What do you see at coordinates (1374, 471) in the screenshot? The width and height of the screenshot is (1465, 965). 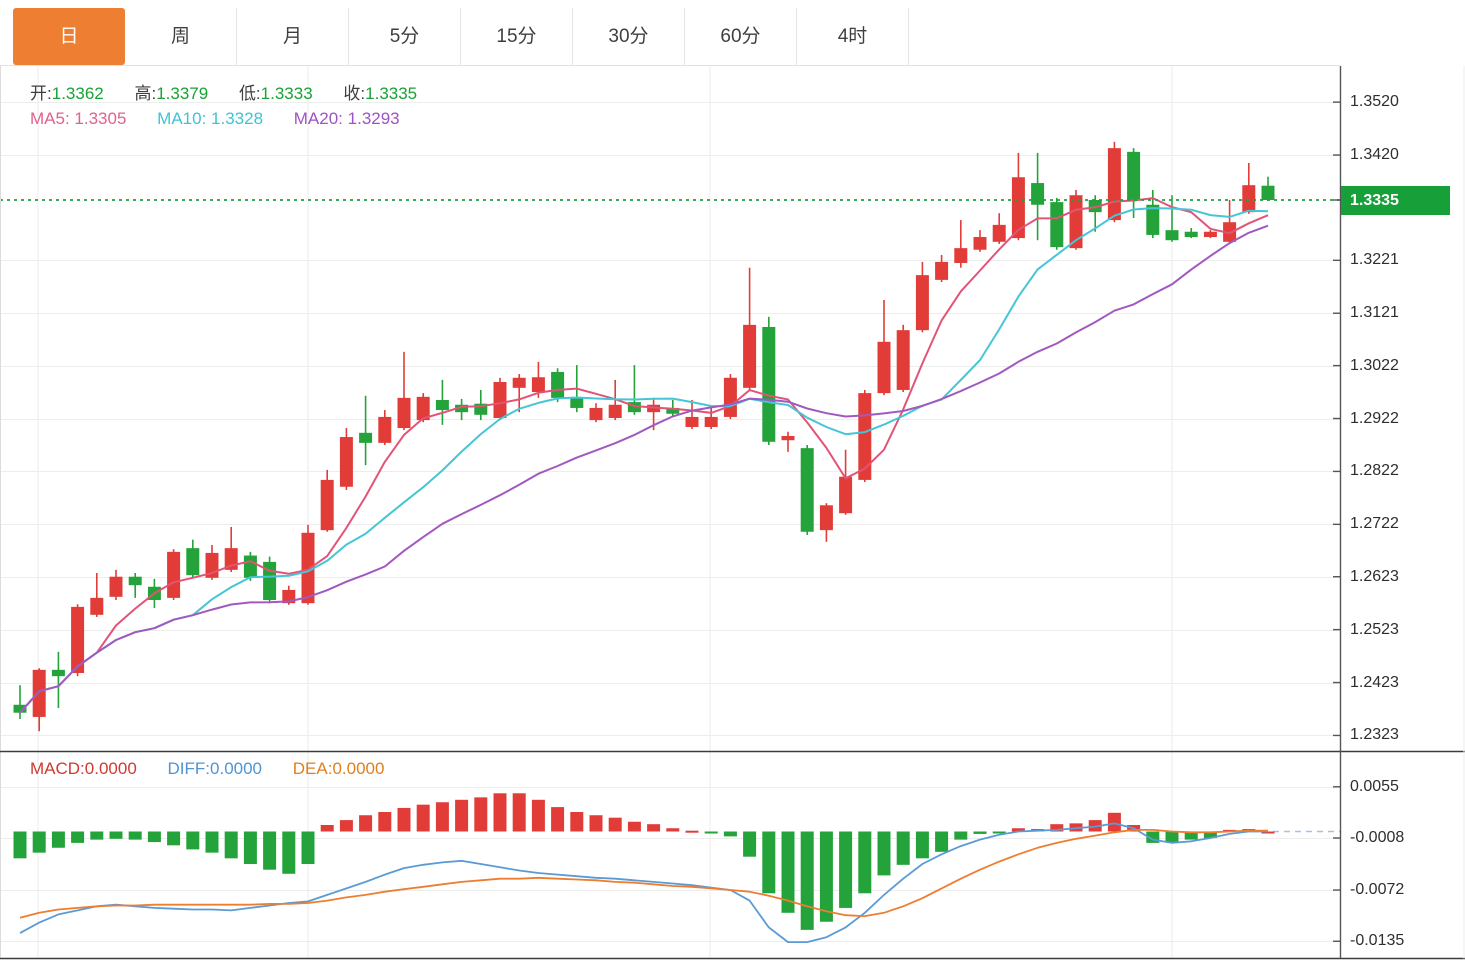 I see `price-axis-label: 1.2822` at bounding box center [1374, 471].